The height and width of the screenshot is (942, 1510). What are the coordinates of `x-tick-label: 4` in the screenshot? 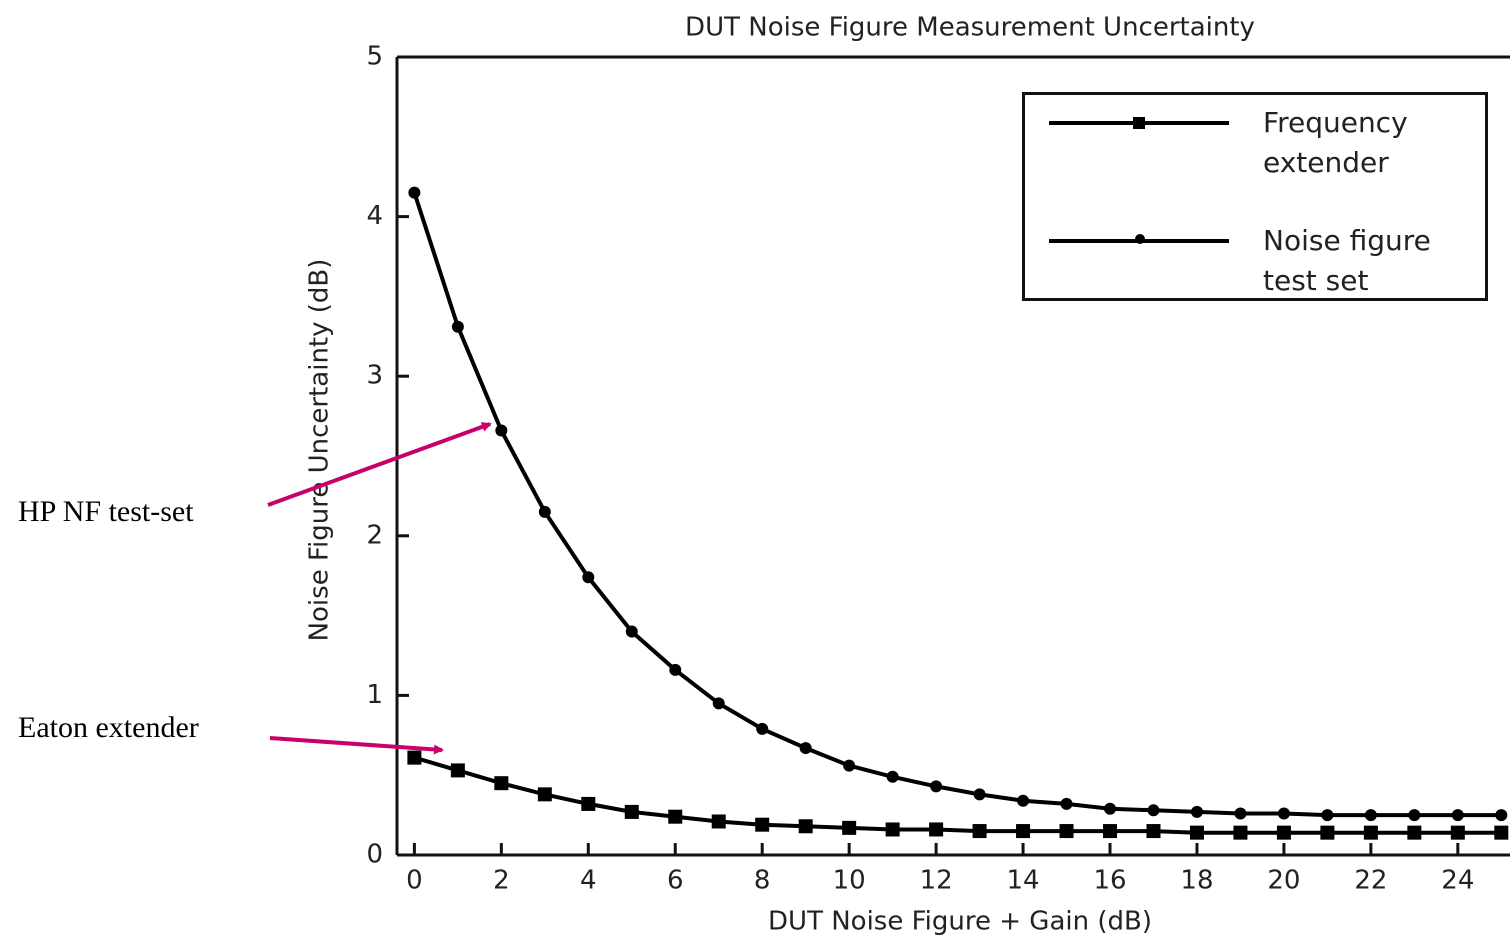 It's located at (588, 881).